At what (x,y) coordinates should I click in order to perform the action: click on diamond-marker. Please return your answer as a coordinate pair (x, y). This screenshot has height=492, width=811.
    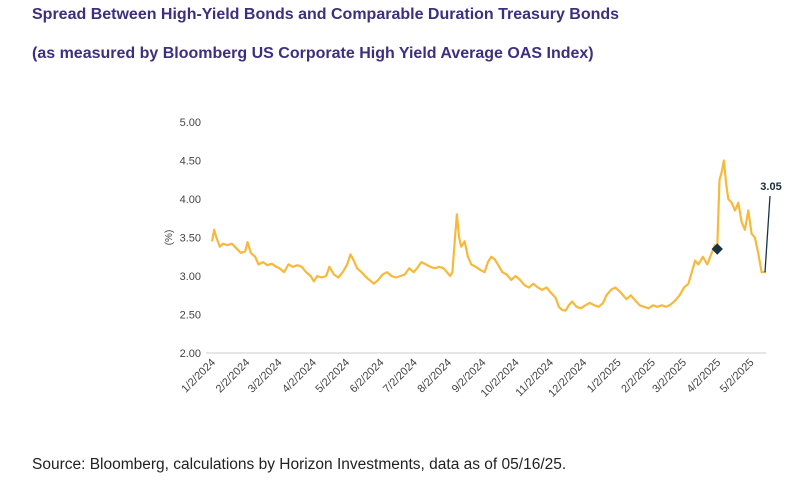
    Looking at the image, I should click on (717, 249).